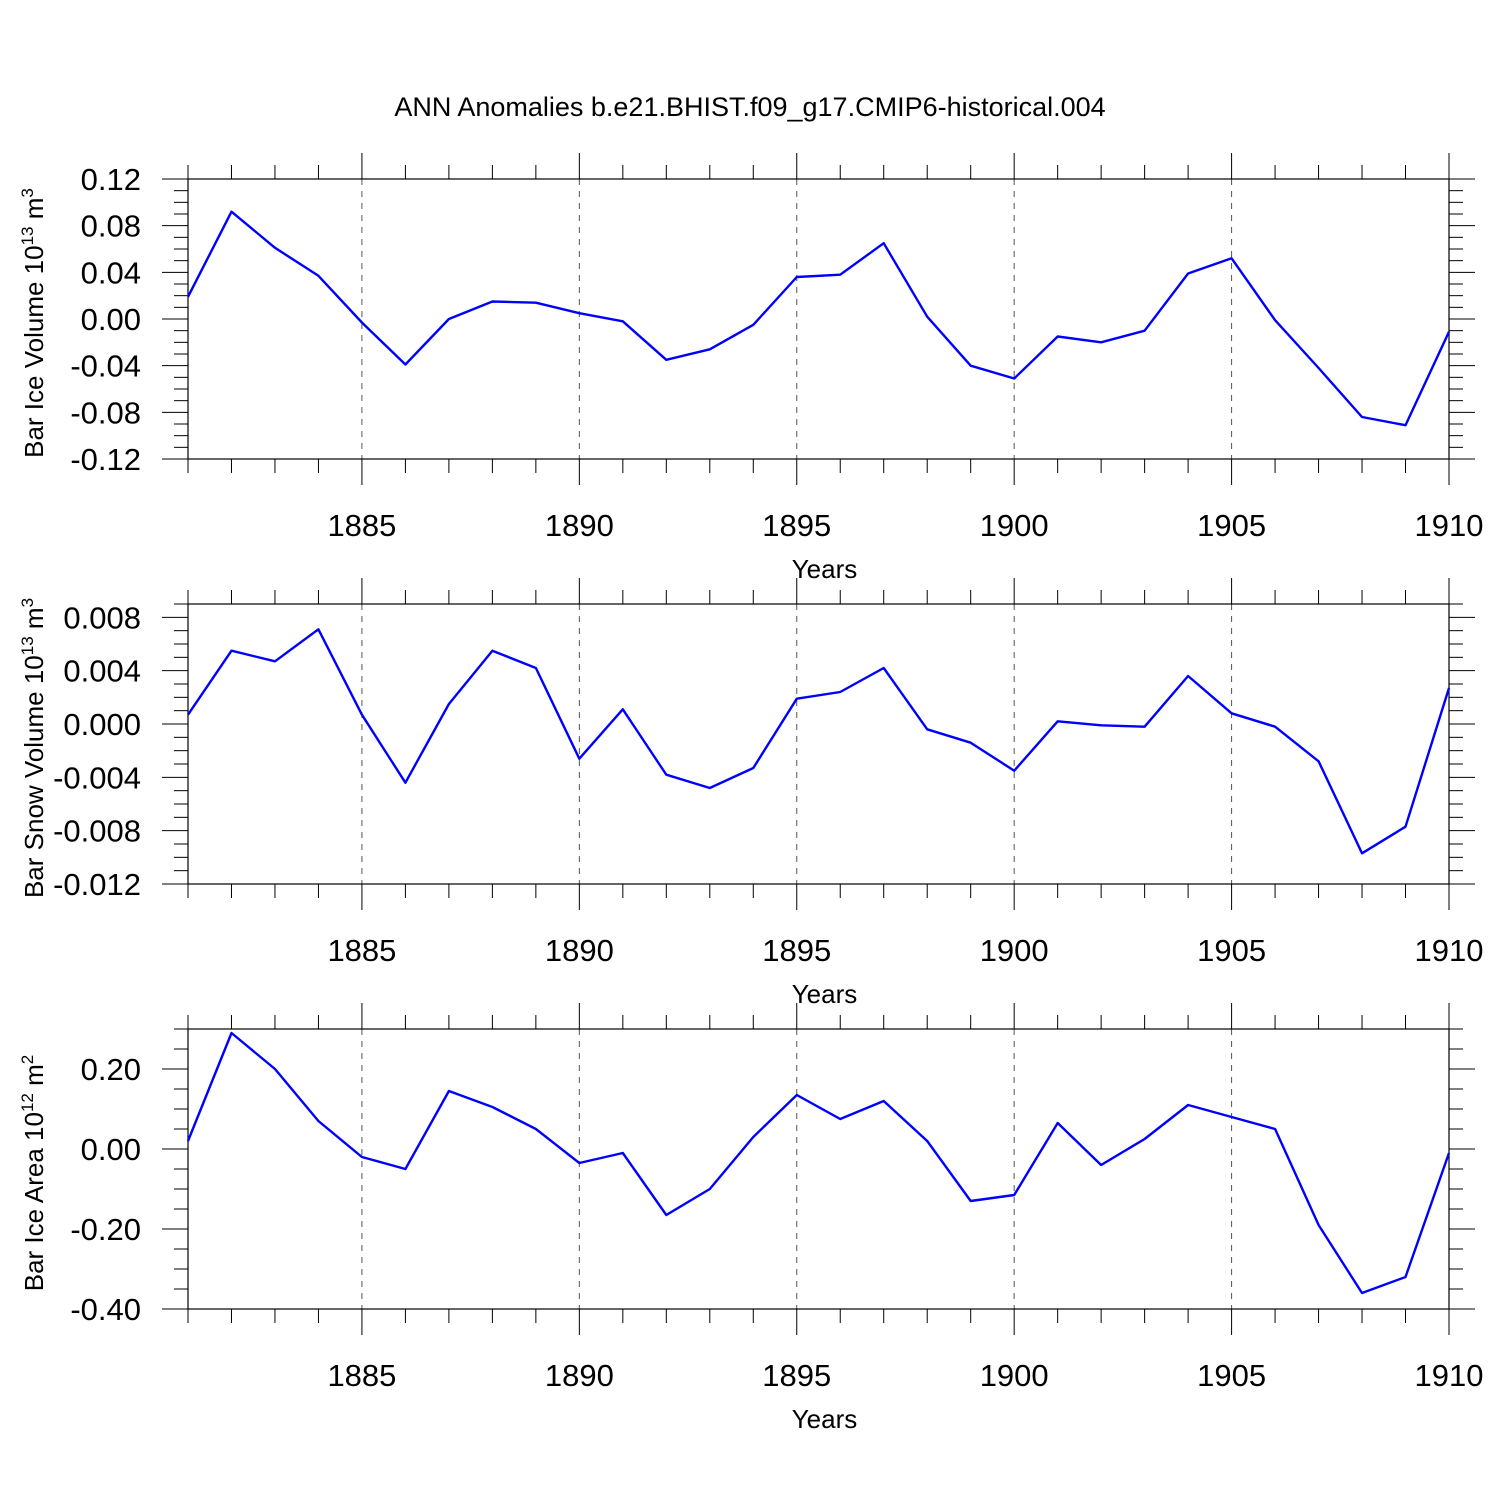 The image size is (1500, 1500). I want to click on y-tick-label: 0.08, so click(111, 226).